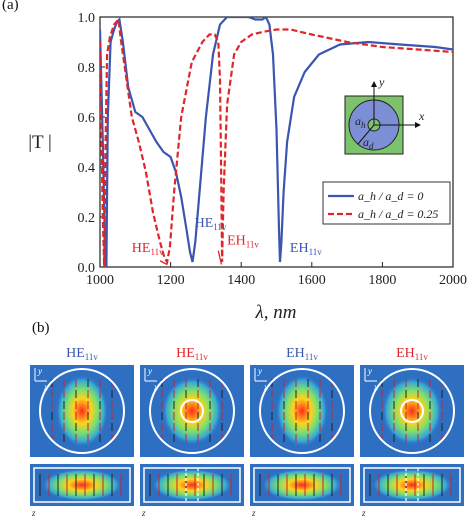  Describe the element at coordinates (382, 280) in the screenshot. I see `x-tick-label: 1800` at that location.